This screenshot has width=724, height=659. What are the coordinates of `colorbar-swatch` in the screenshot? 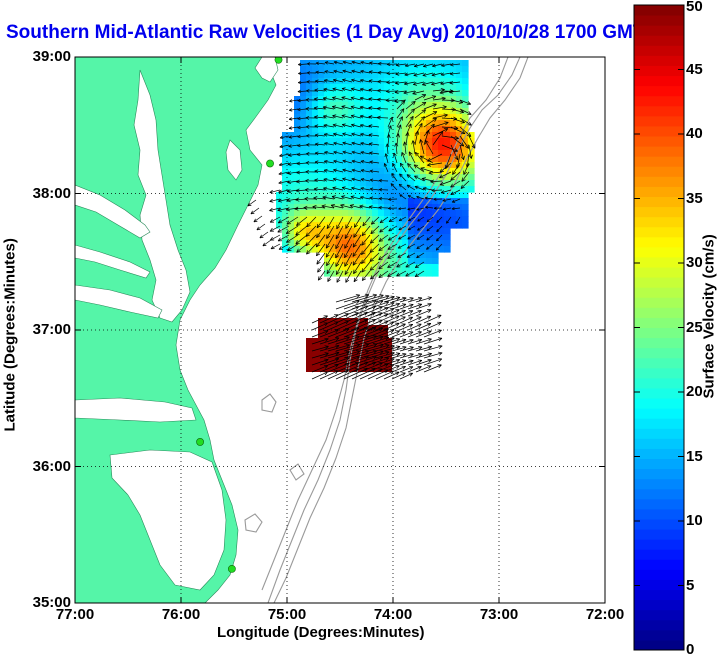 It's located at (659, 20).